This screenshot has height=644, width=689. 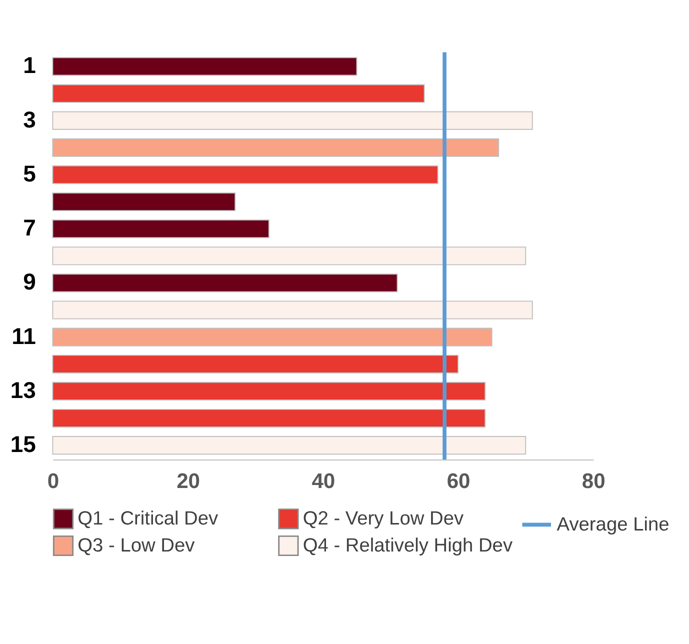 I want to click on x-tick-label: 0, so click(x=53, y=481).